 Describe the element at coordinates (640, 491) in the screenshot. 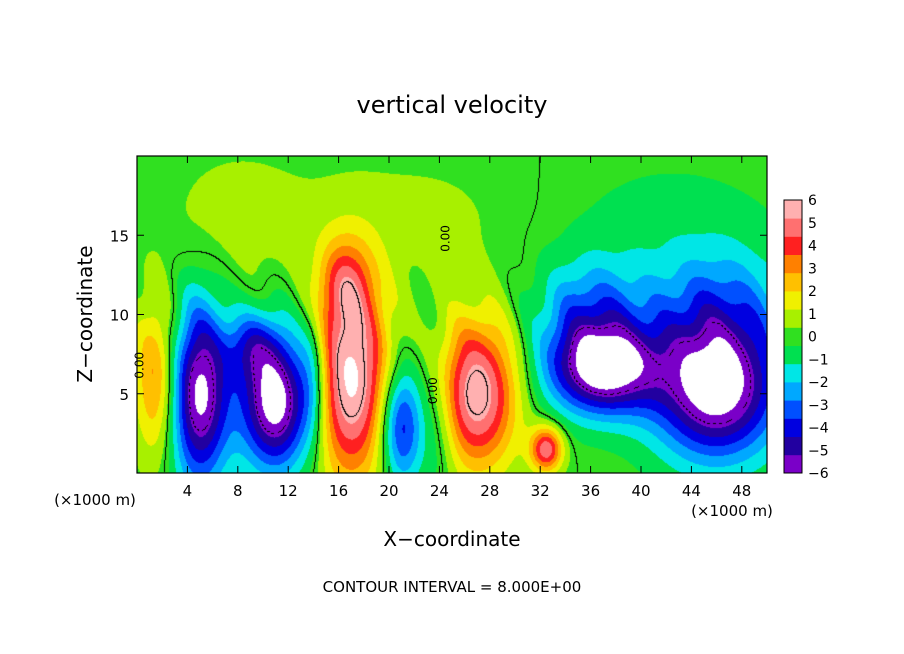

I see `x-tick-label: 40` at that location.